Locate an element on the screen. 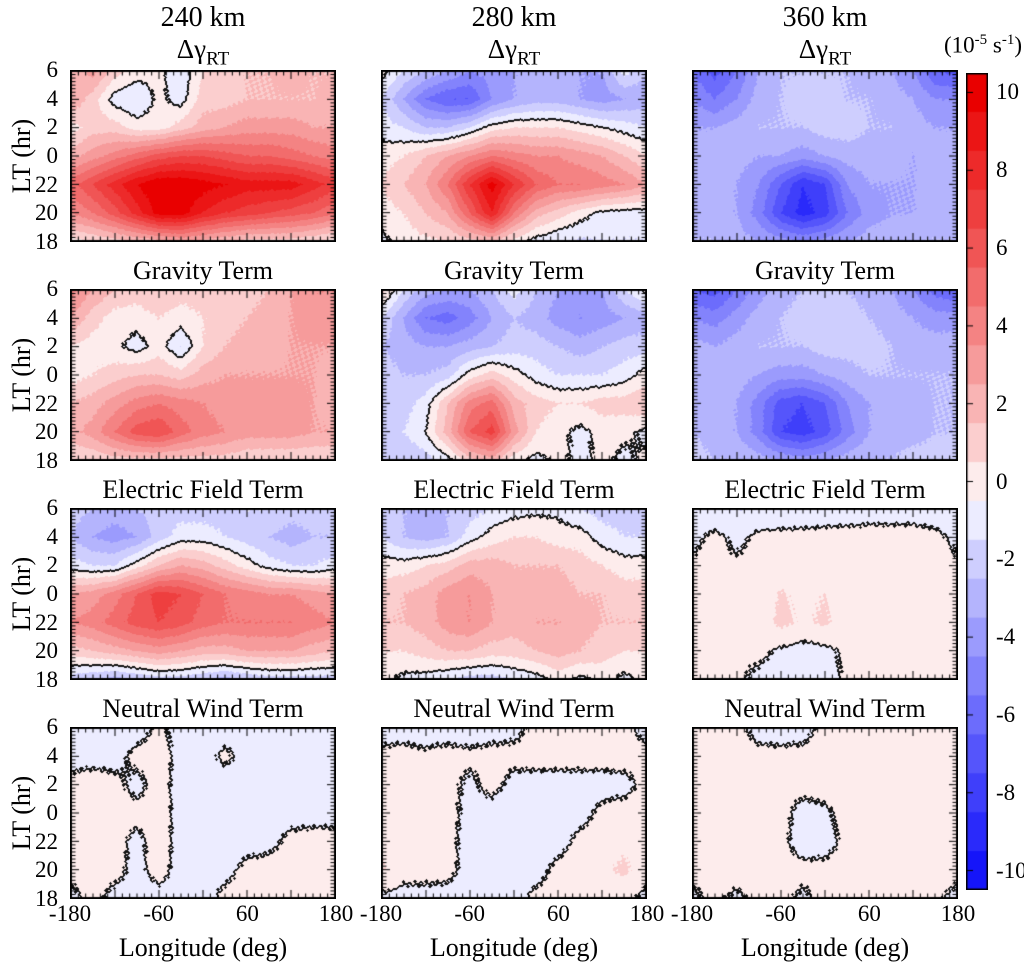 This screenshot has width=1024, height=975. colorbar-tick-label: 2 is located at coordinates (1002, 403).